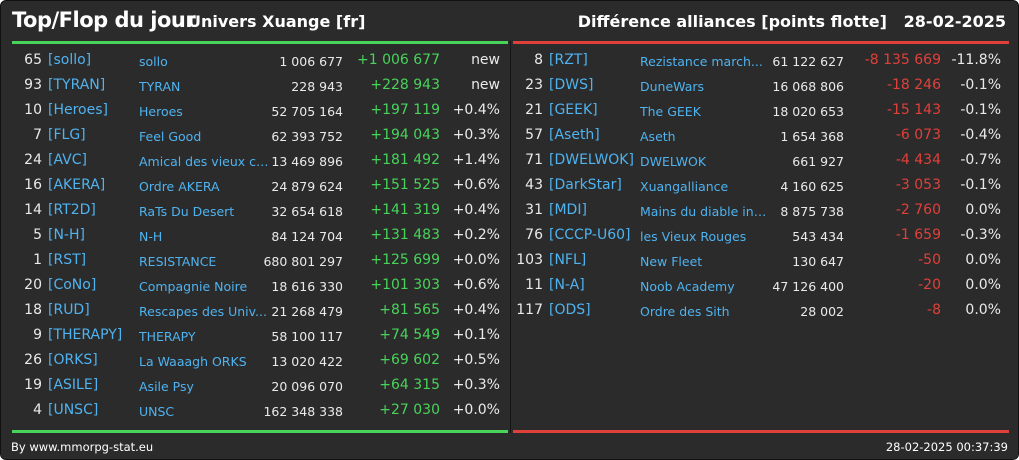  Describe the element at coordinates (151, 236) in the screenshot. I see `alliance-name-link: N-H` at that location.